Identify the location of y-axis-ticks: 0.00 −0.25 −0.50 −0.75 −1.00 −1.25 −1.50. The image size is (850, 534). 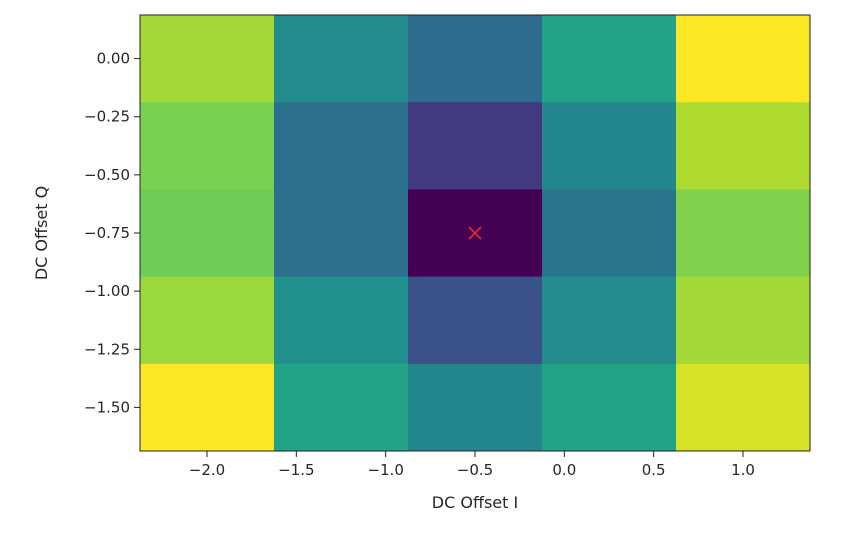
(112, 233).